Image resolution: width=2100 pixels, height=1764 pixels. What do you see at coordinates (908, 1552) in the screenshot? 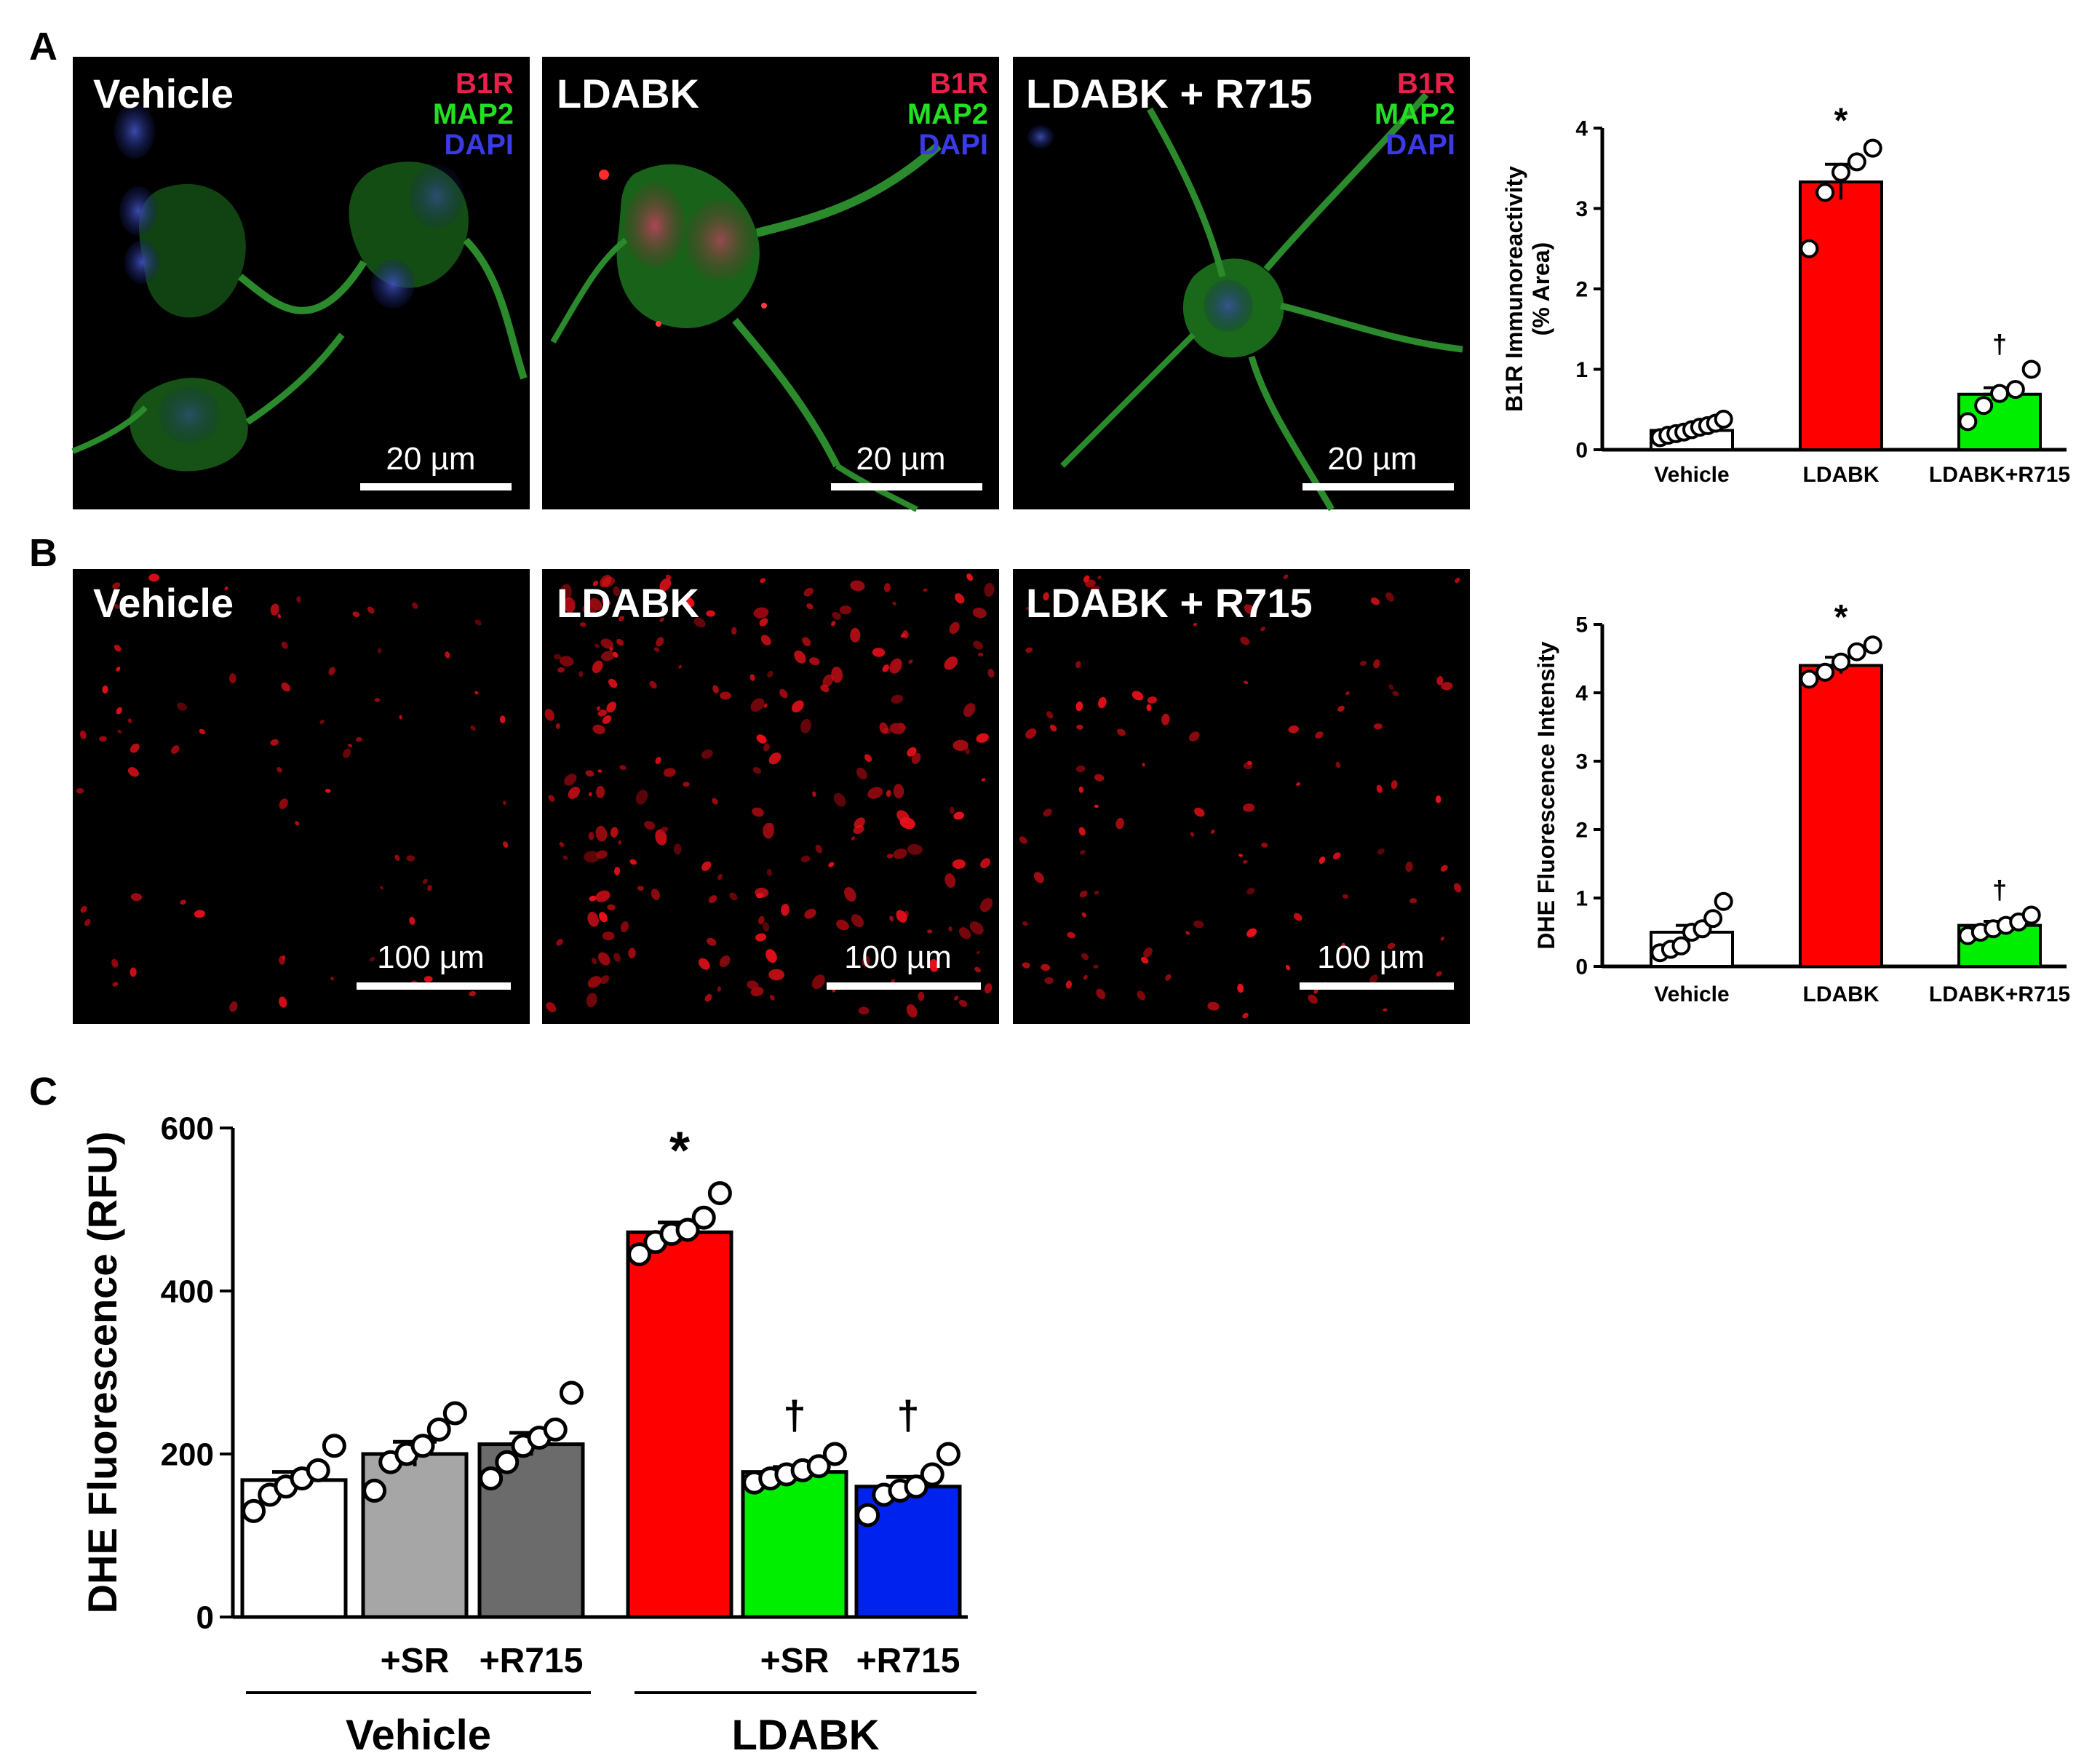
I see `bar` at bounding box center [908, 1552].